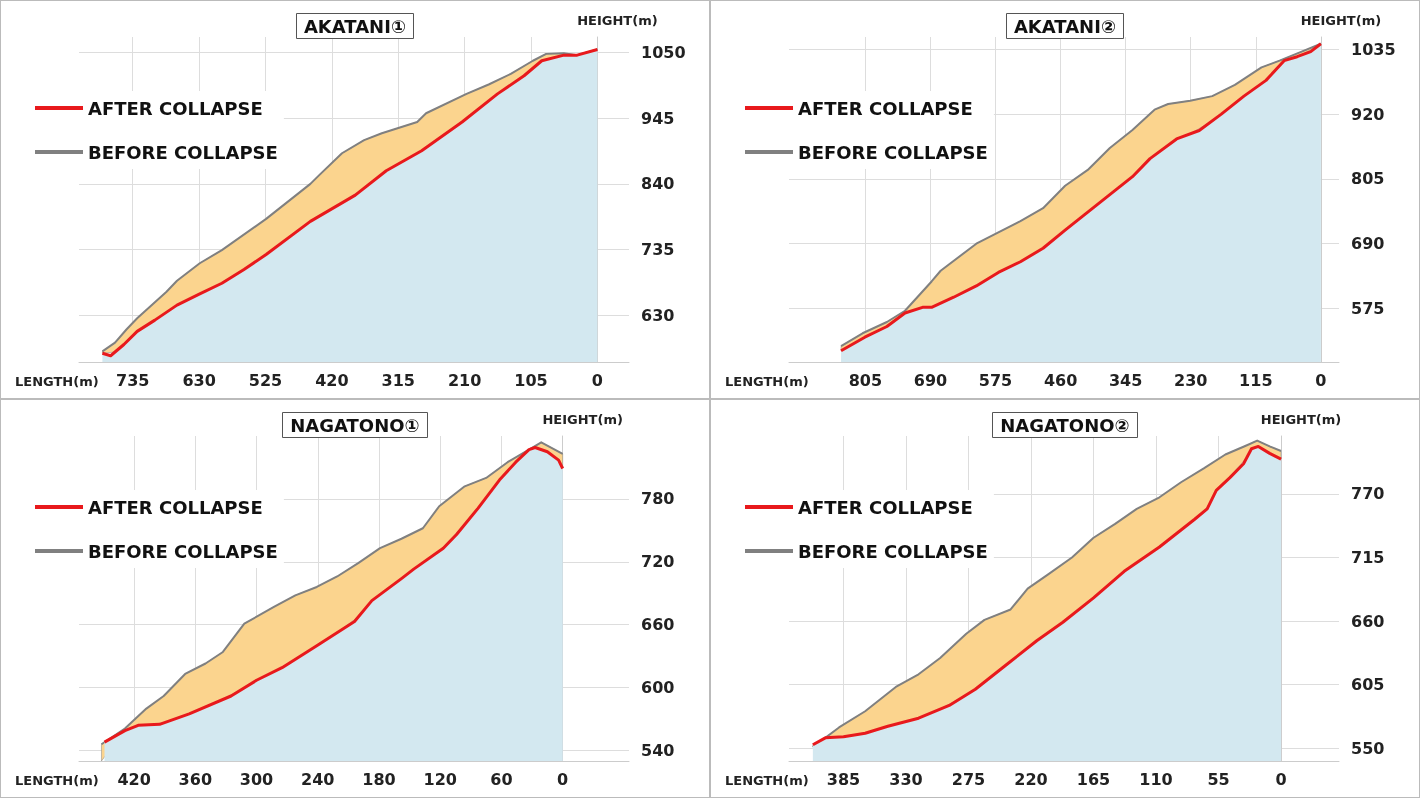  What do you see at coordinates (265, 380) in the screenshot?
I see `x-tick-label: 525` at bounding box center [265, 380].